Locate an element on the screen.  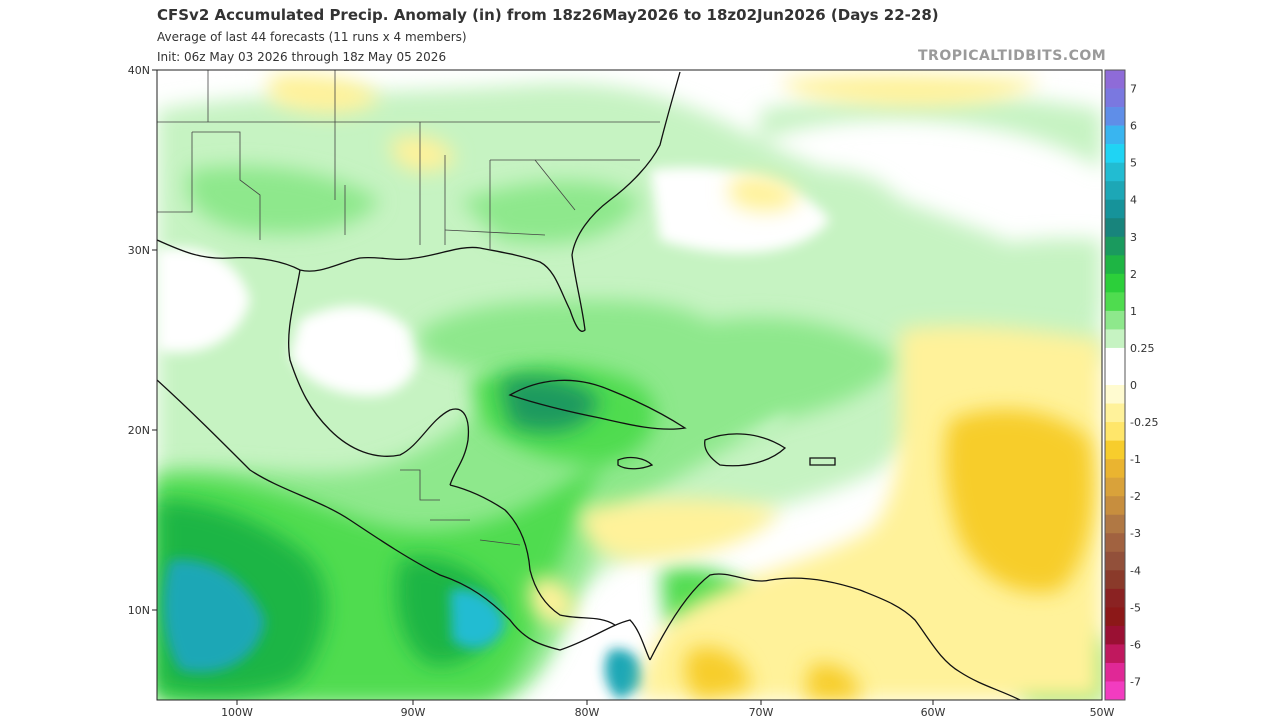
colorbar-label: 4 is located at coordinates (1133, 200).